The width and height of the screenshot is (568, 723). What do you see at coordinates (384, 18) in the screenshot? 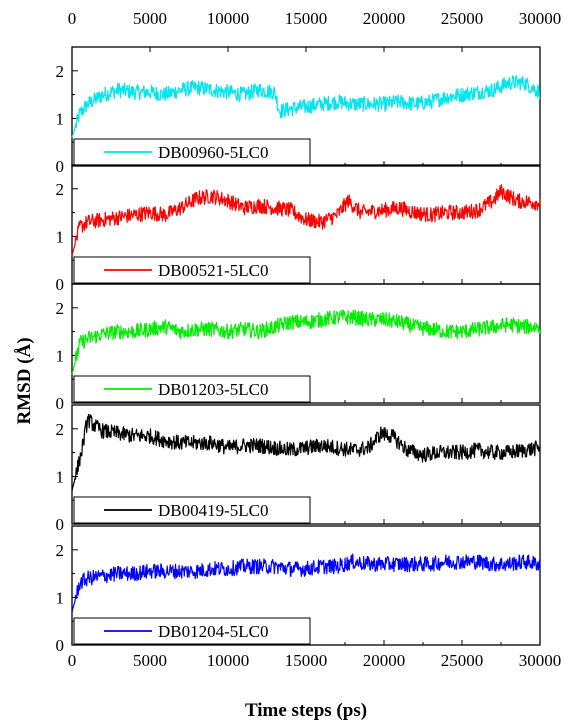
I see `top-x-tick-label: 20000` at bounding box center [384, 18].